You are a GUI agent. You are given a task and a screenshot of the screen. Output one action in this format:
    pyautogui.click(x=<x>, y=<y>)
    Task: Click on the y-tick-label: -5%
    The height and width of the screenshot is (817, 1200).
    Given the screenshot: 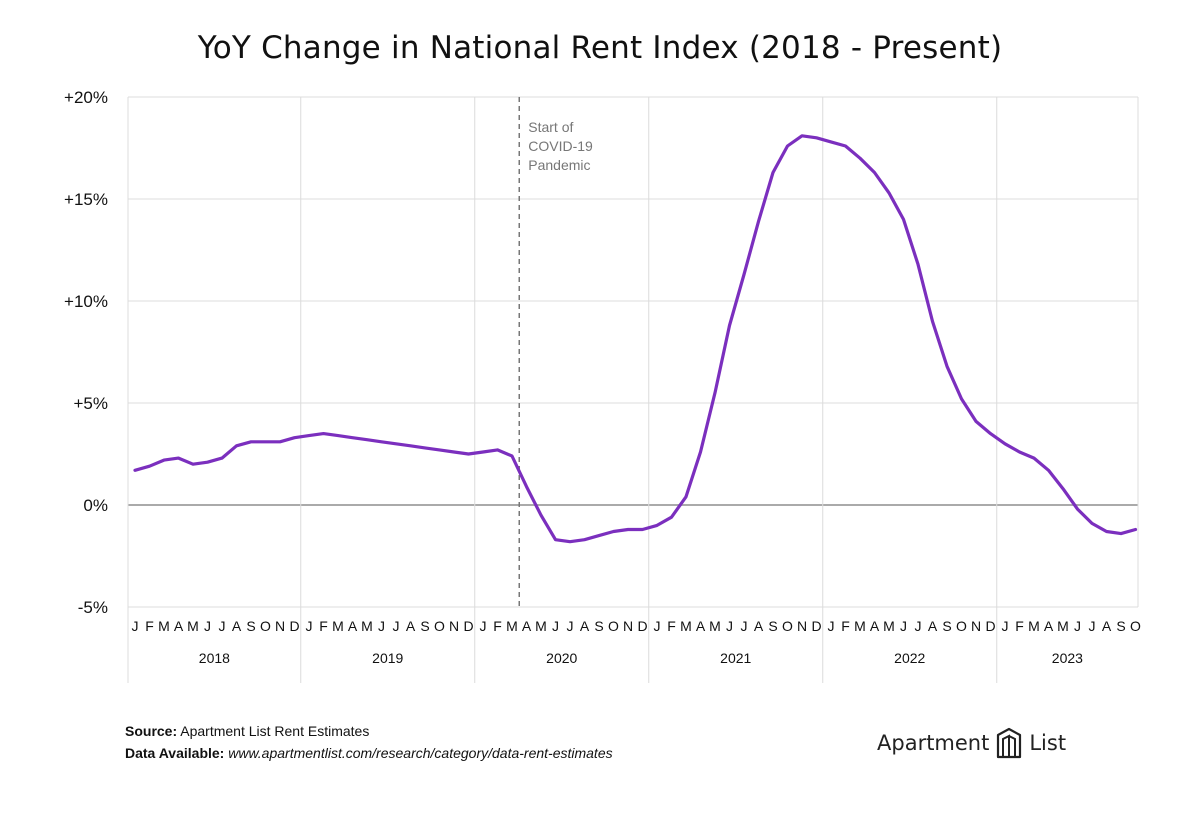 What is the action you would take?
    pyautogui.click(x=93, y=607)
    